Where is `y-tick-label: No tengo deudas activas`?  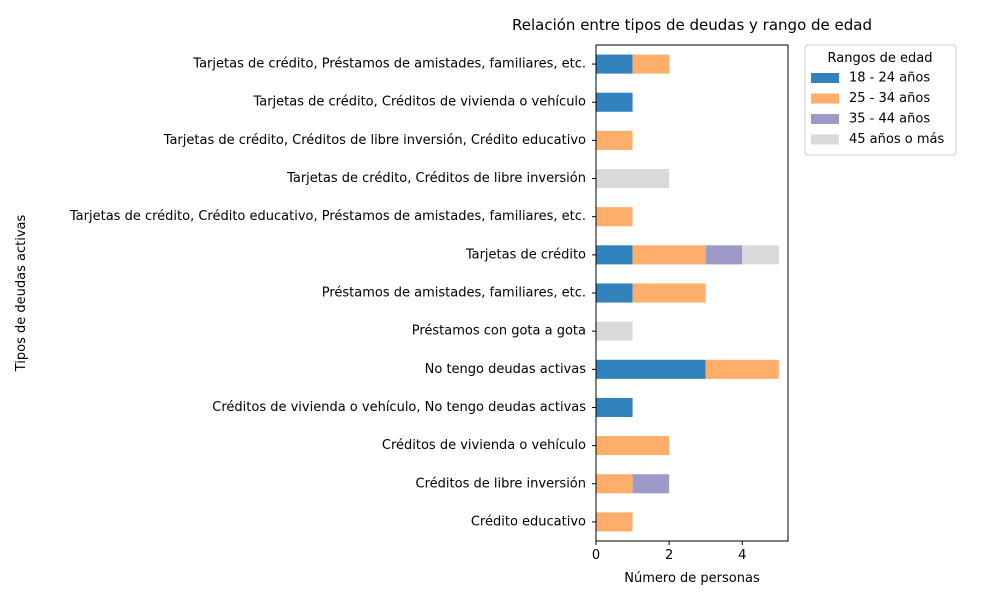
y-tick-label: No tengo deudas activas is located at coordinates (506, 369).